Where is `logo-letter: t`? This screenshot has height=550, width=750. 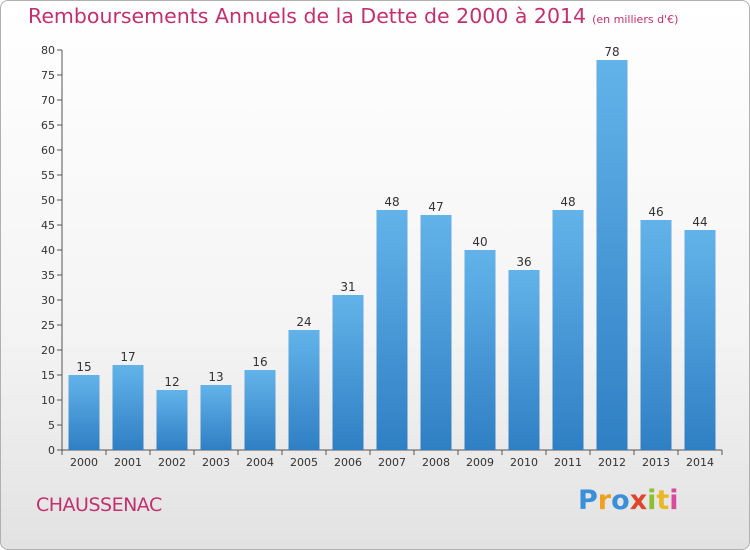 logo-letter: t is located at coordinates (663, 500).